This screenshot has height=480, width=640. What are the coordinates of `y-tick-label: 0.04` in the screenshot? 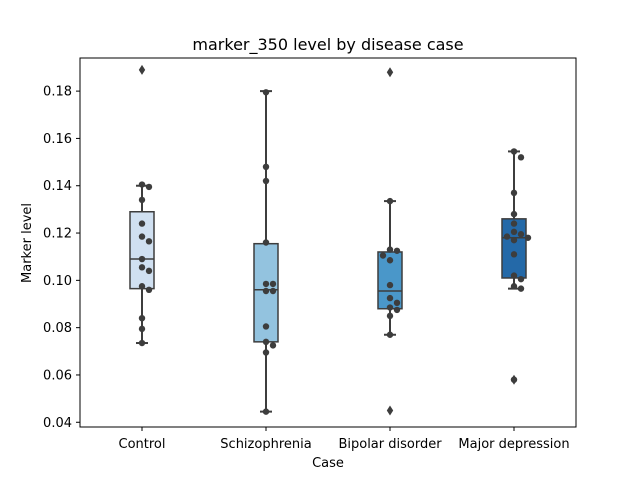 It's located at (57, 423).